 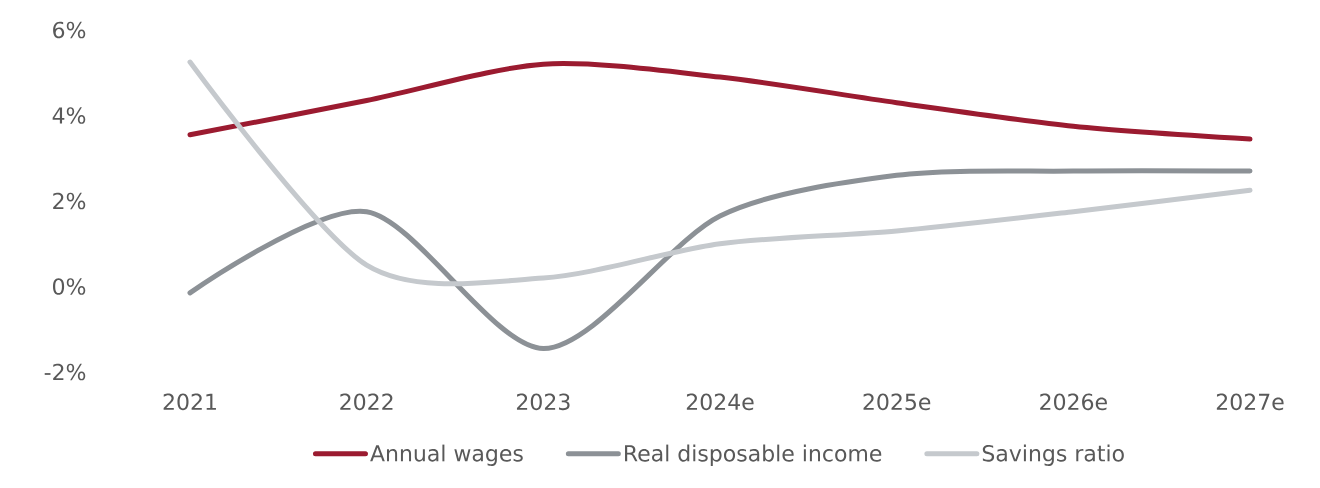 I want to click on y-tick-label: 6%, so click(x=69, y=30).